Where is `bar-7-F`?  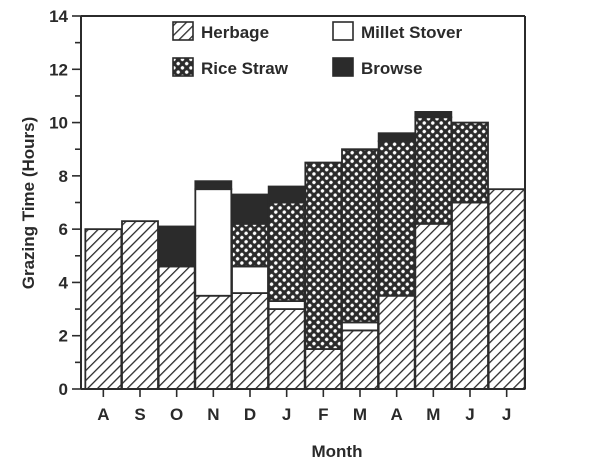
bar-7-F is located at coordinates (323, 275).